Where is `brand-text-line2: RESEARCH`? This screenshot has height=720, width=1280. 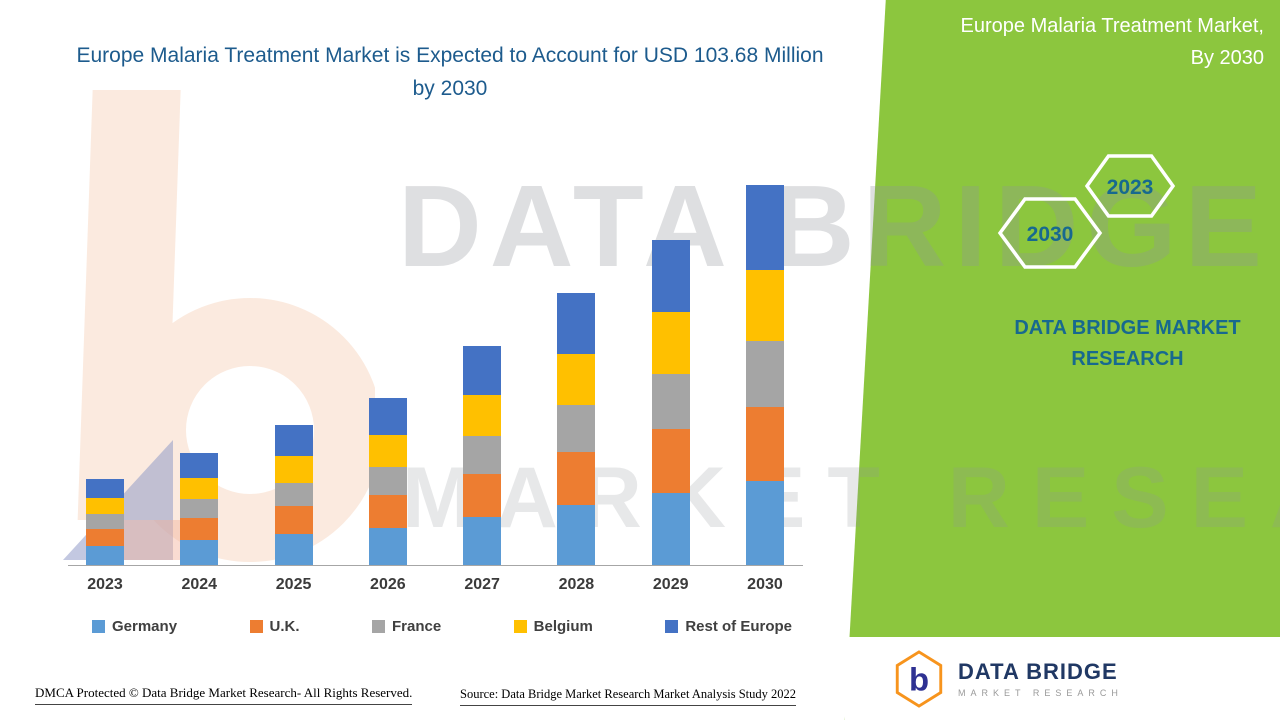
brand-text-line2: RESEARCH is located at coordinates (1127, 359).